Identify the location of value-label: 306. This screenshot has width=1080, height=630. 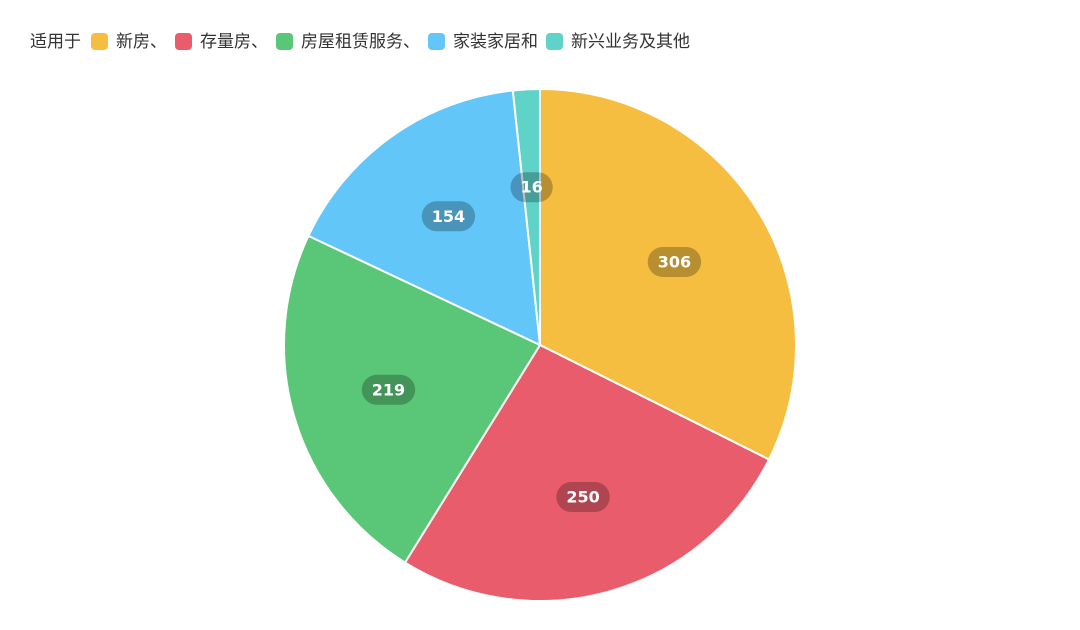
(674, 261).